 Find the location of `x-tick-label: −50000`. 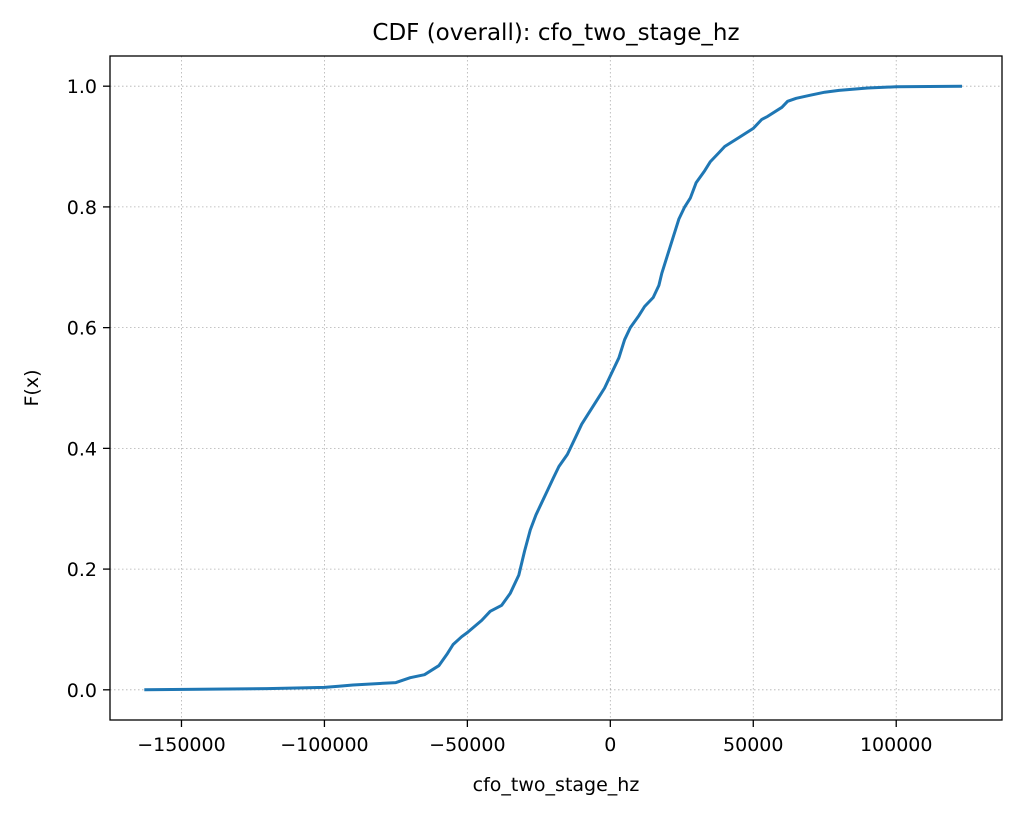

x-tick-label: −50000 is located at coordinates (467, 745).